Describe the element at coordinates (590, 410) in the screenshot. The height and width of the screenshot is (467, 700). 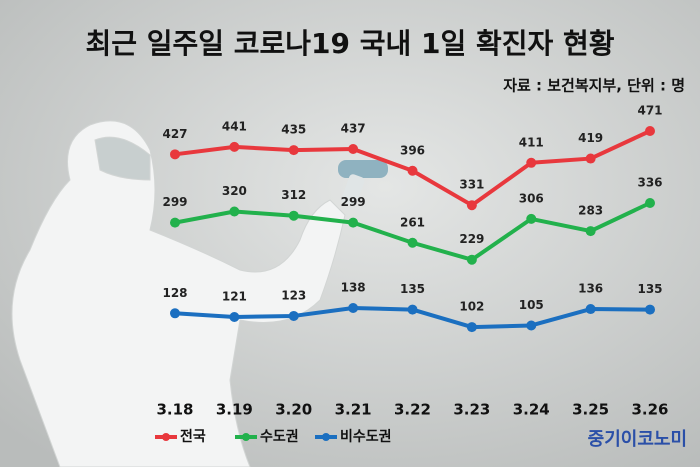
I see `x-tick-label: 3.25` at that location.